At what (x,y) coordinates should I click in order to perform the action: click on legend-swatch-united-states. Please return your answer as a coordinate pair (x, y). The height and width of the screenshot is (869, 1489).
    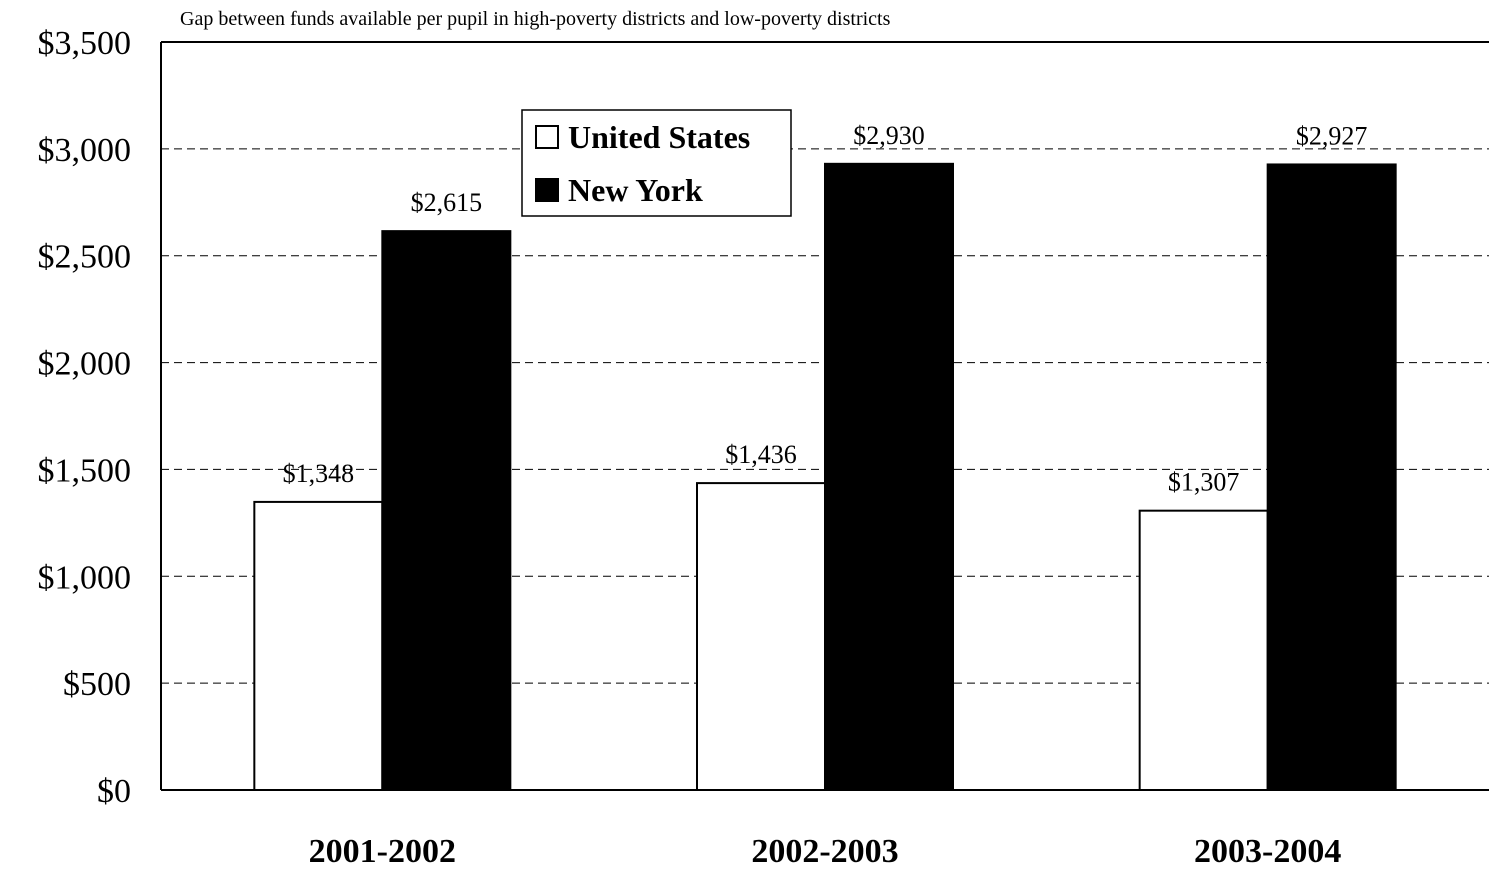
    Looking at the image, I should click on (547, 137).